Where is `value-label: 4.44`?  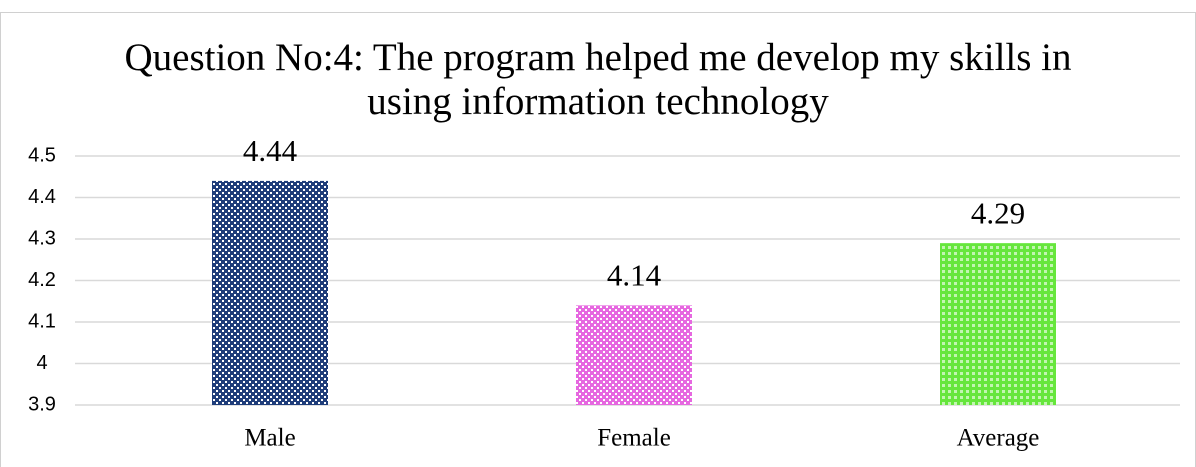 value-label: 4.44 is located at coordinates (270, 150).